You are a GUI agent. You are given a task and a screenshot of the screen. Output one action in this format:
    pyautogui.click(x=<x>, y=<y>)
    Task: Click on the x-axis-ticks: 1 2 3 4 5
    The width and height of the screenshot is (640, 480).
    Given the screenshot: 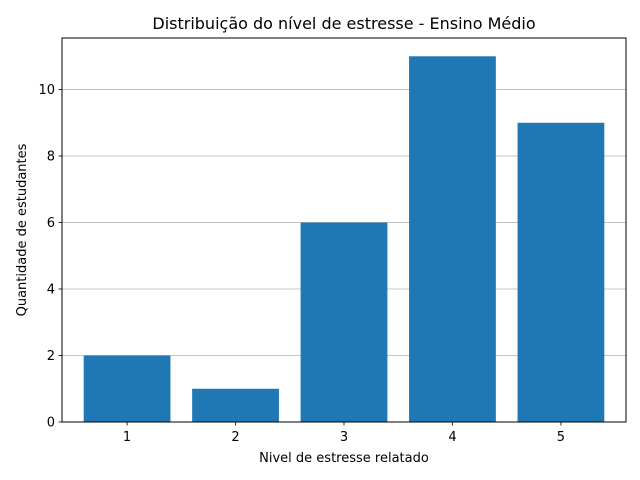 What is the action you would take?
    pyautogui.click(x=344, y=433)
    